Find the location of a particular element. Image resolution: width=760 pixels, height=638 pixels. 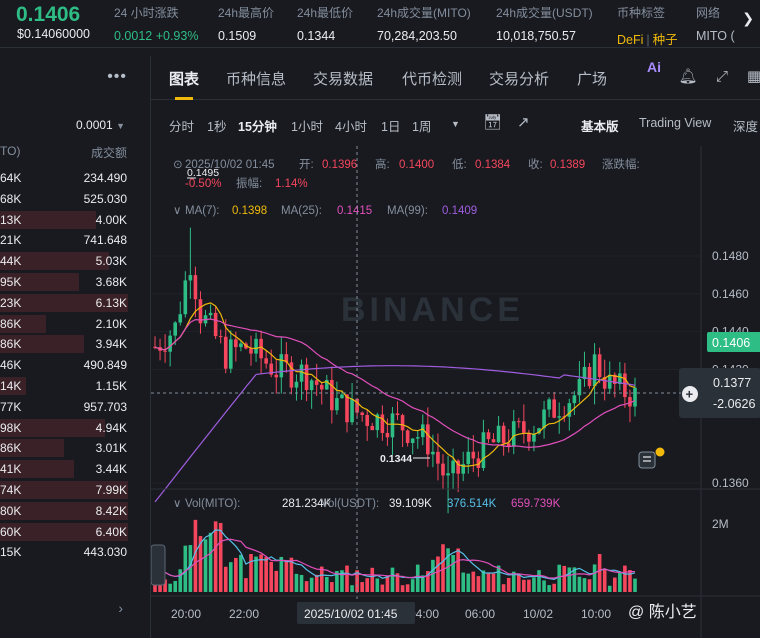

book-row: 86K 2.10K is located at coordinates (72, 324).